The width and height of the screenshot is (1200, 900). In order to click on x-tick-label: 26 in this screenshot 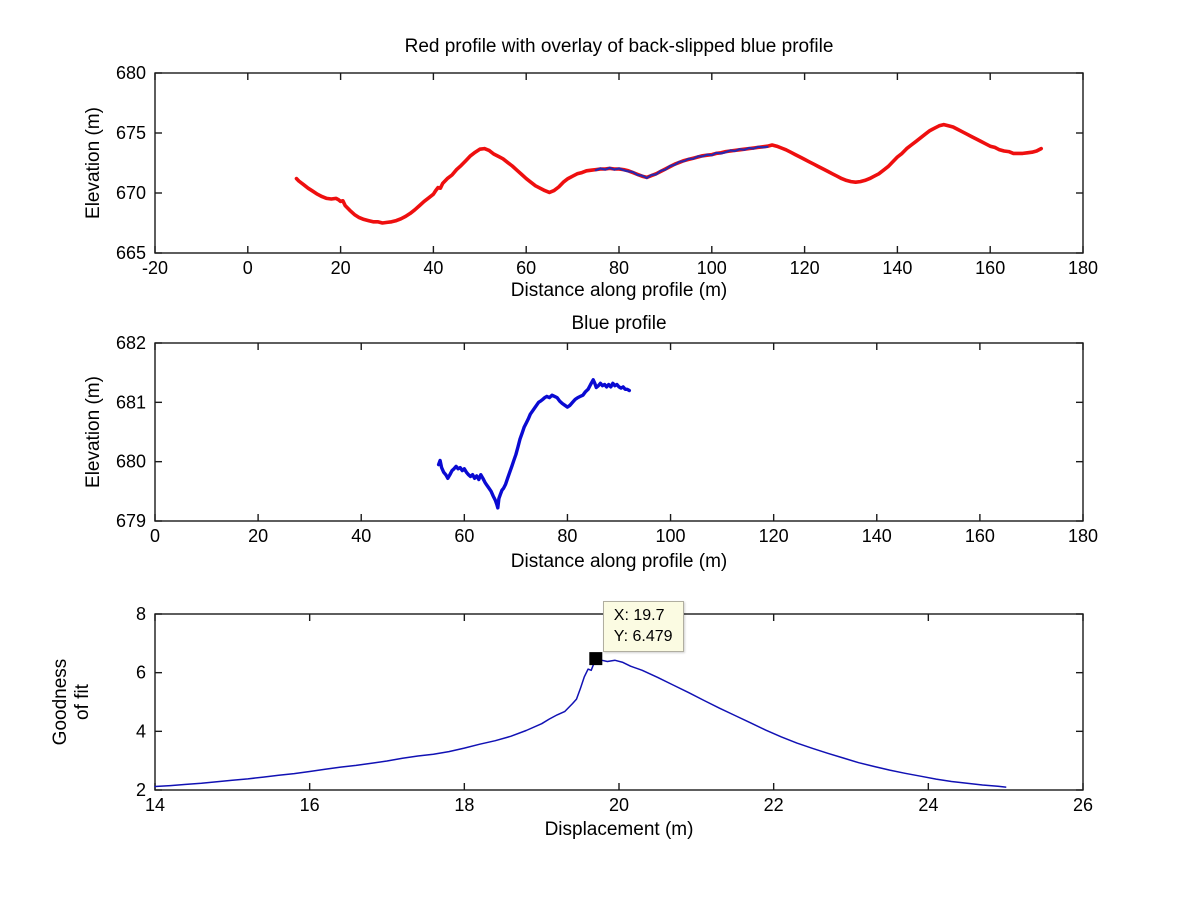, I will do `click(1083, 805)`.